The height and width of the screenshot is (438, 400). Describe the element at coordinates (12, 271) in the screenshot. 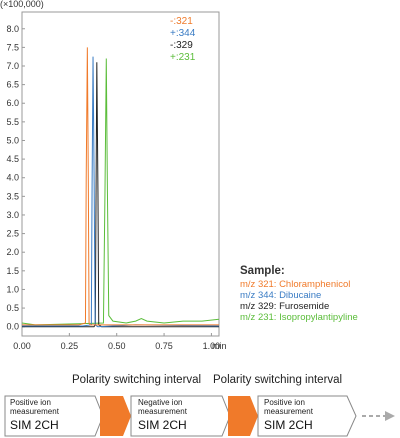

I see `y-tick-label: 1.5` at that location.